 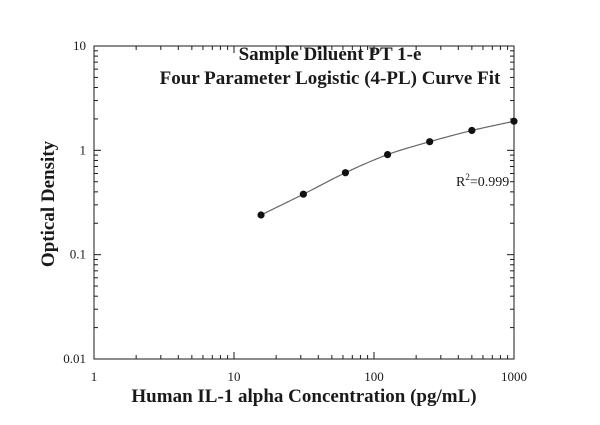 I want to click on y-tick-label: 1, so click(x=83, y=149).